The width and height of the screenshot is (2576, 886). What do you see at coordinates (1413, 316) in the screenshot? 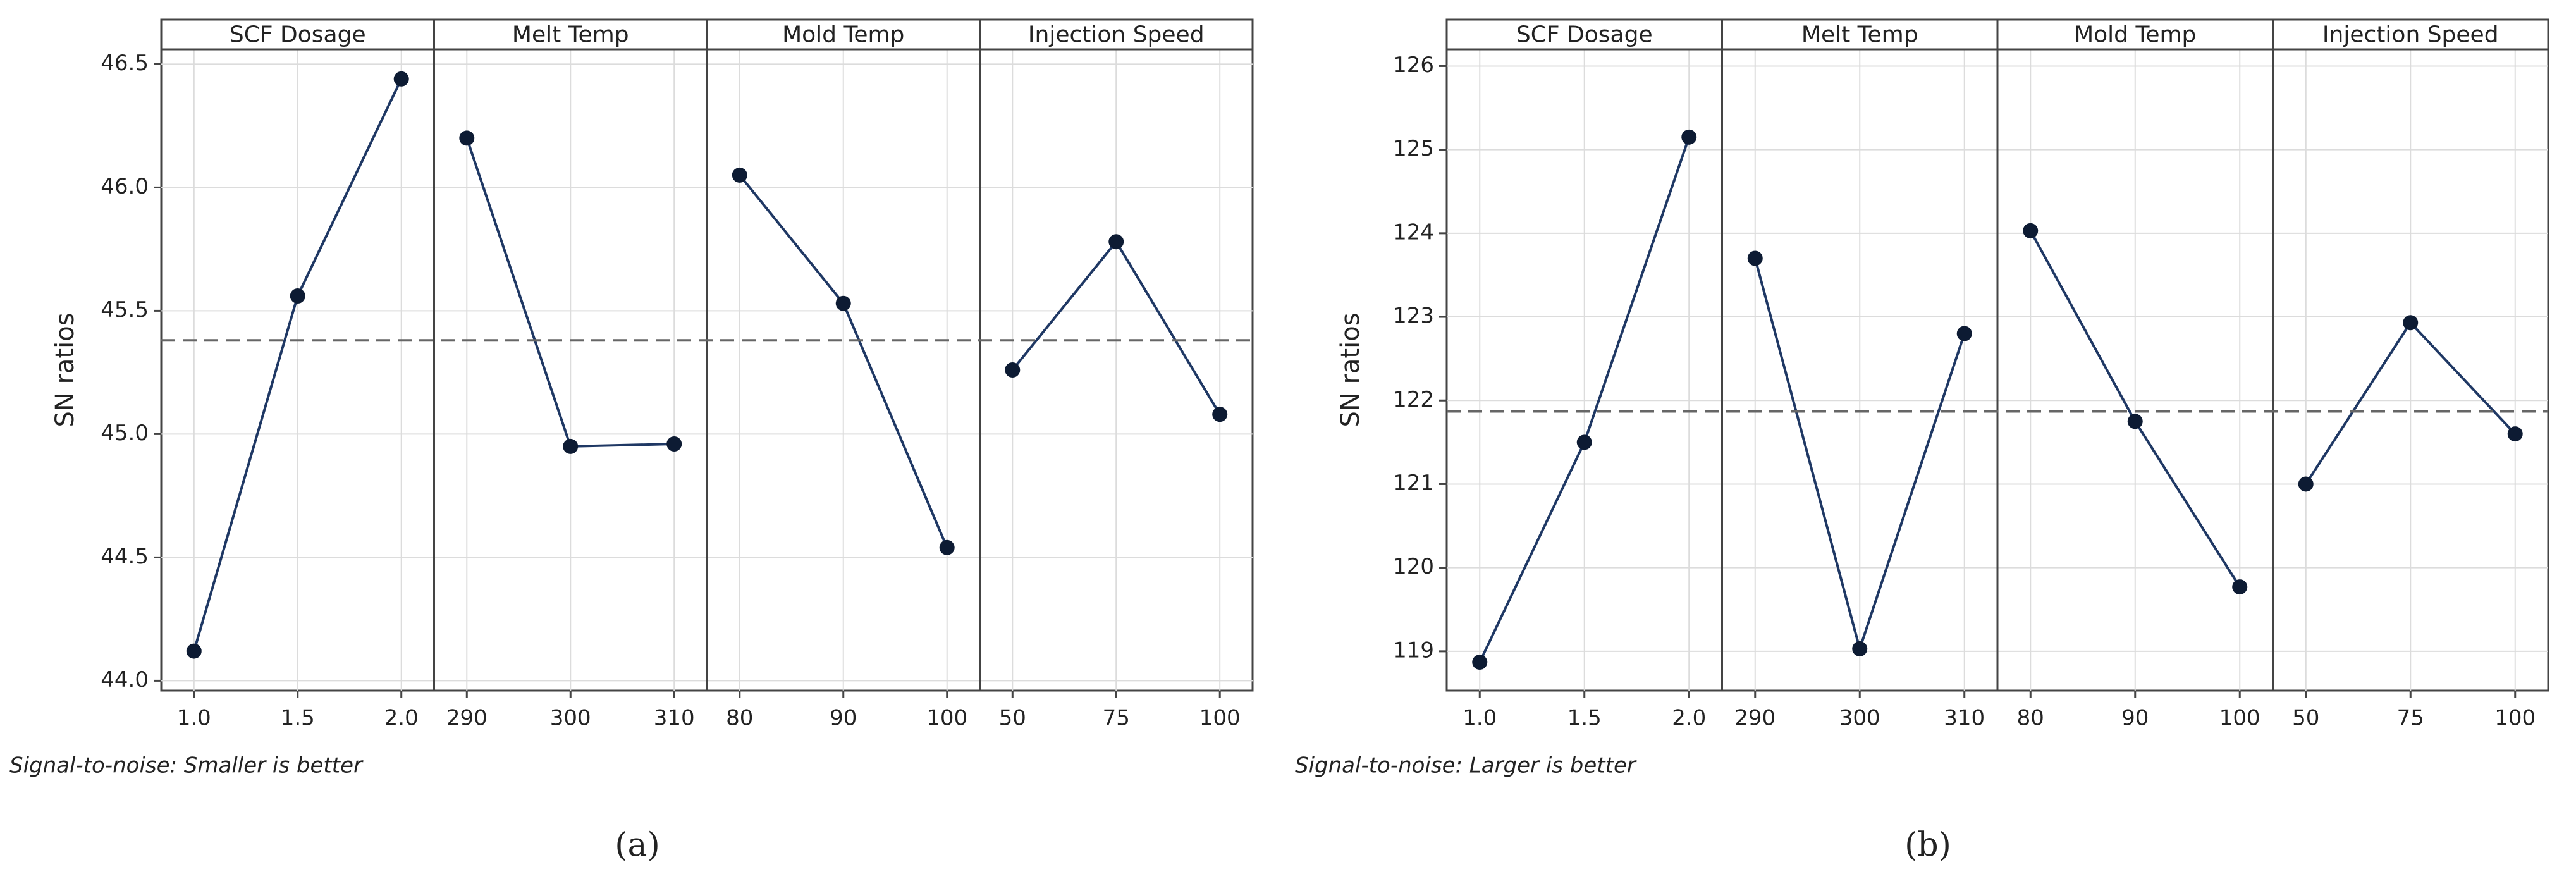
I see `y-tick-label: 123` at bounding box center [1413, 316].